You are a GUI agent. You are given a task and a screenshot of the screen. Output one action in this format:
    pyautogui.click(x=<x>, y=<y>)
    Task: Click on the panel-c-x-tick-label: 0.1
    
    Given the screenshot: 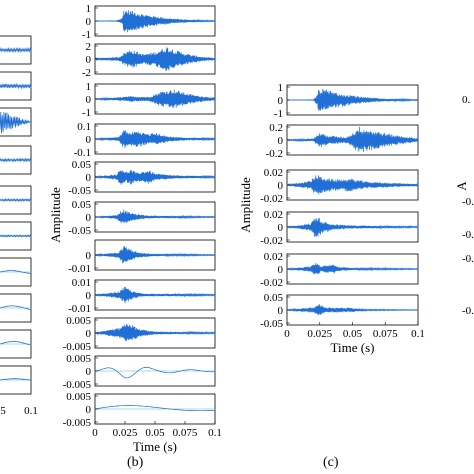 What is the action you would take?
    pyautogui.click(x=418, y=334)
    